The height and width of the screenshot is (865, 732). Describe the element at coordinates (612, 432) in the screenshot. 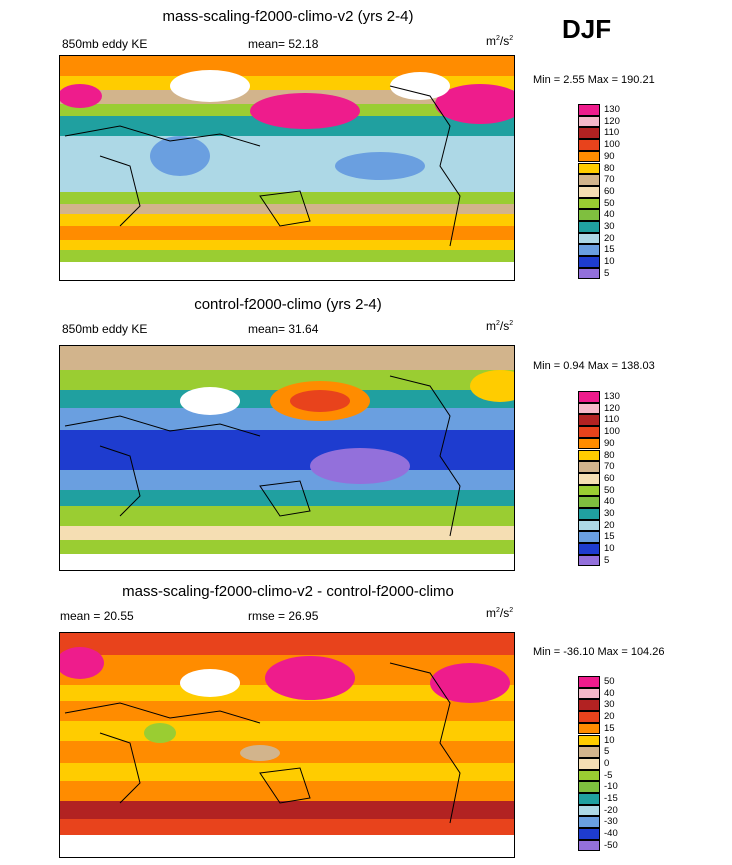

I see `colorbar-label: 100` at that location.